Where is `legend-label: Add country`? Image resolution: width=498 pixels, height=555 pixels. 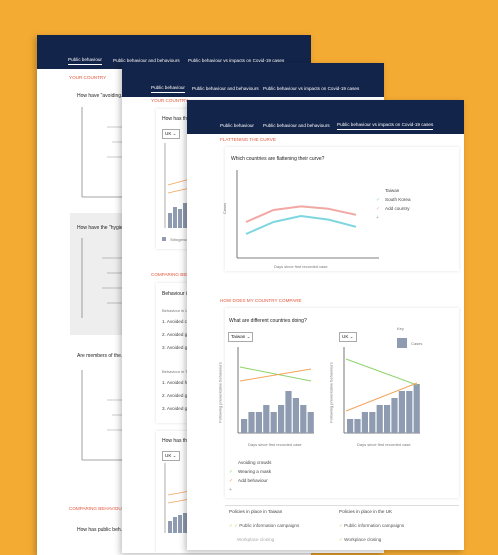
legend-label: Add country is located at coordinates (397, 208).